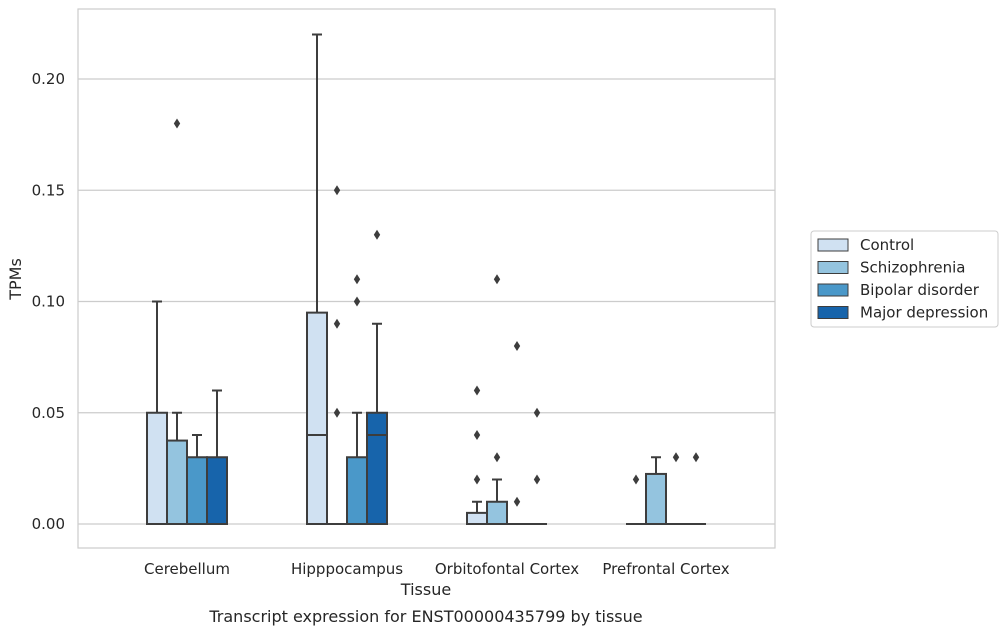 This screenshot has width=1007, height=634. What do you see at coordinates (507, 569) in the screenshot?
I see `x-tick-label: Orbitofontal Cortex` at bounding box center [507, 569].